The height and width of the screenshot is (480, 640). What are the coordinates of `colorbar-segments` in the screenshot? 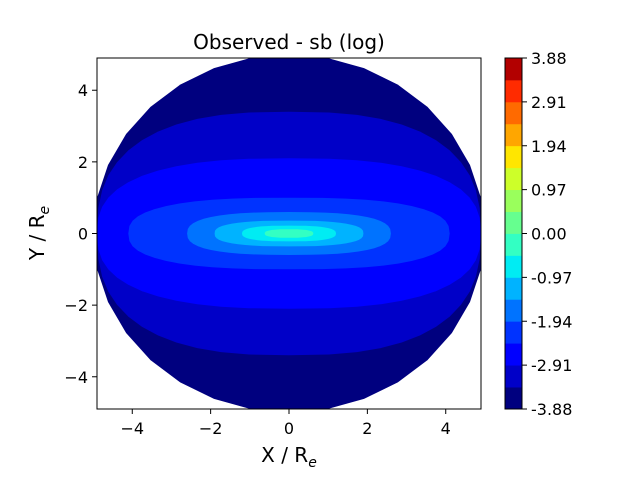 It's located at (513, 234).